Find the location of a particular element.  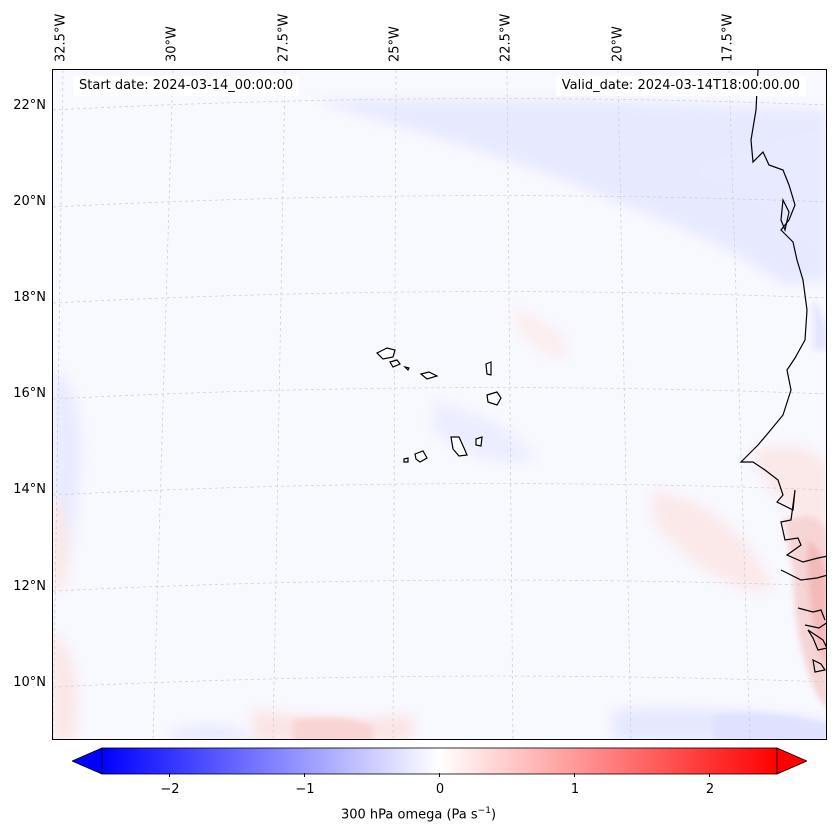

colorbar-tick-label: 0 is located at coordinates (440, 789).